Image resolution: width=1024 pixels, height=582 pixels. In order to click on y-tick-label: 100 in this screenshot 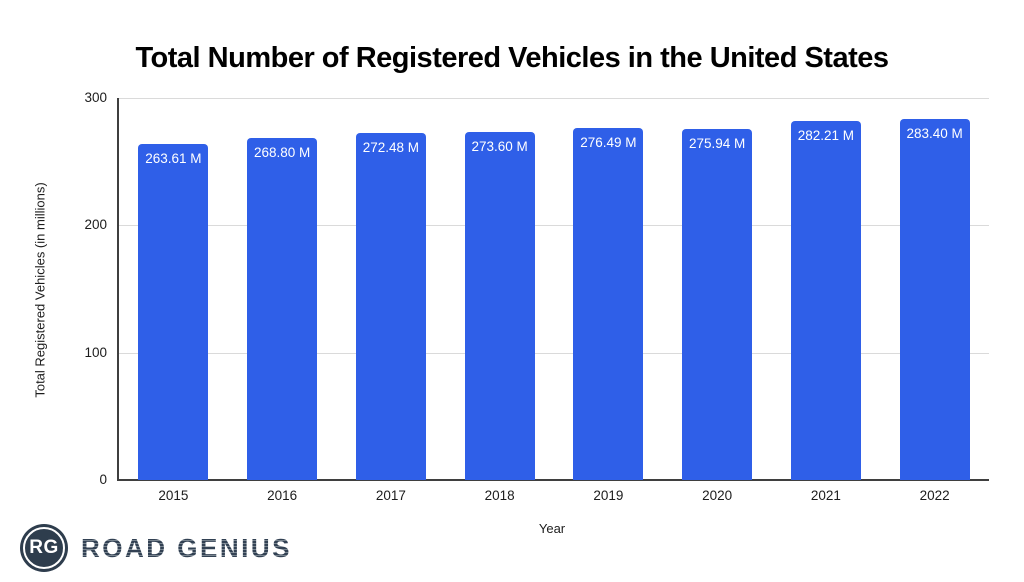, I will do `click(95, 352)`.